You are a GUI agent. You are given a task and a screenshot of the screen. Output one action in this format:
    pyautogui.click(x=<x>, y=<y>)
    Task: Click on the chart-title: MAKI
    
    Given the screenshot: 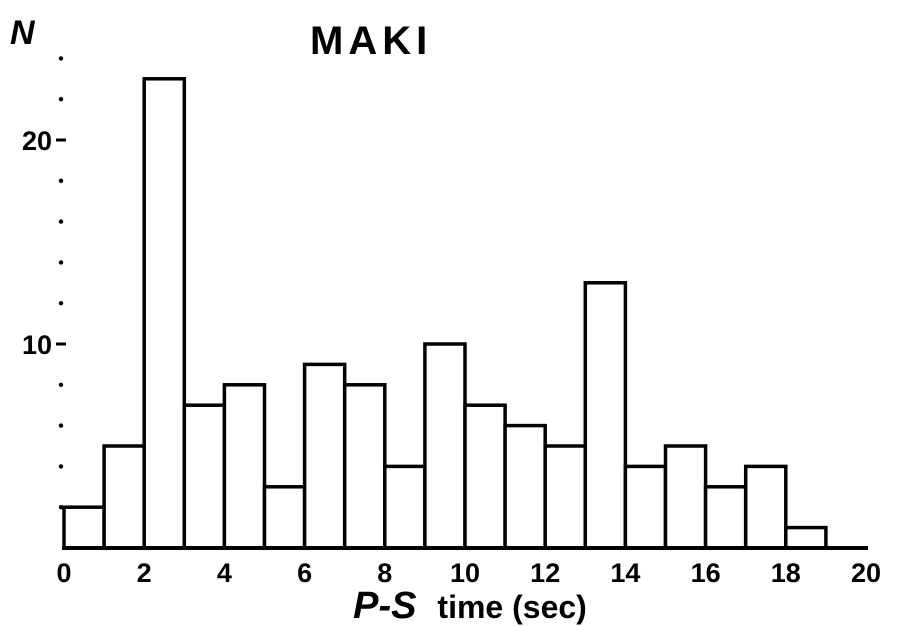 What is the action you would take?
    pyautogui.click(x=371, y=41)
    